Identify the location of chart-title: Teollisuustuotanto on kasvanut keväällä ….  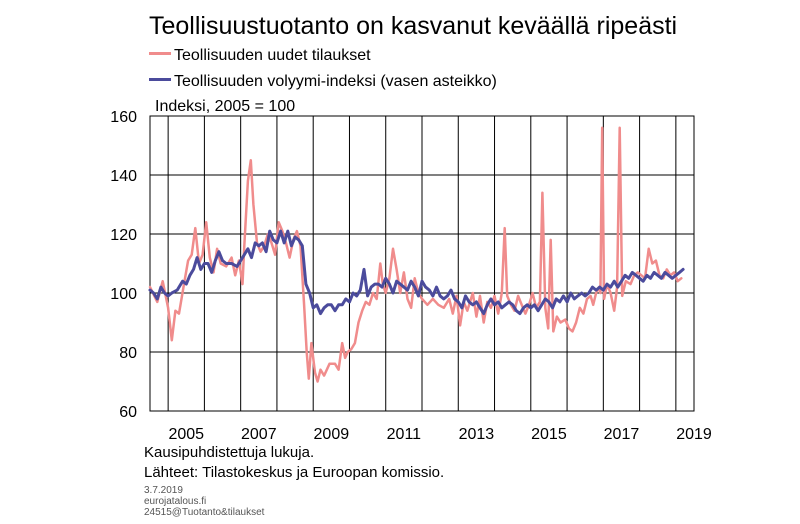
(413, 26).